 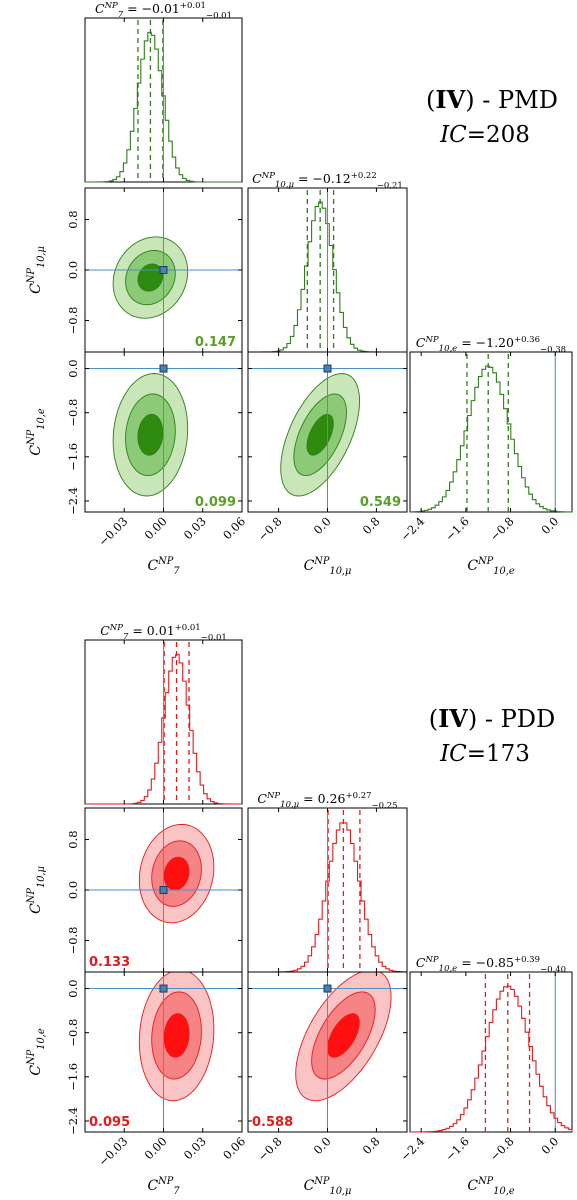 I want to click on contour-panel-0-2: 0.099, so click(x=163, y=432).